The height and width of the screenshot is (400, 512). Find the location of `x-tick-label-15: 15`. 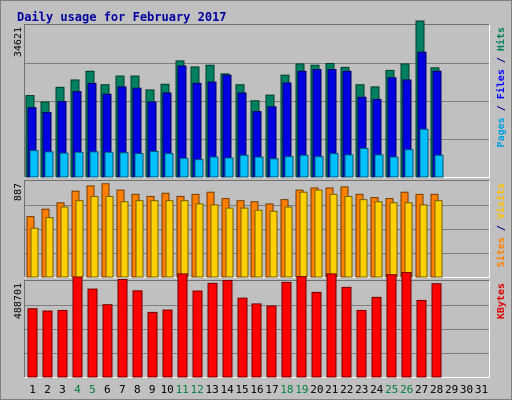

x-tick-label-15: 15 is located at coordinates (241, 389).